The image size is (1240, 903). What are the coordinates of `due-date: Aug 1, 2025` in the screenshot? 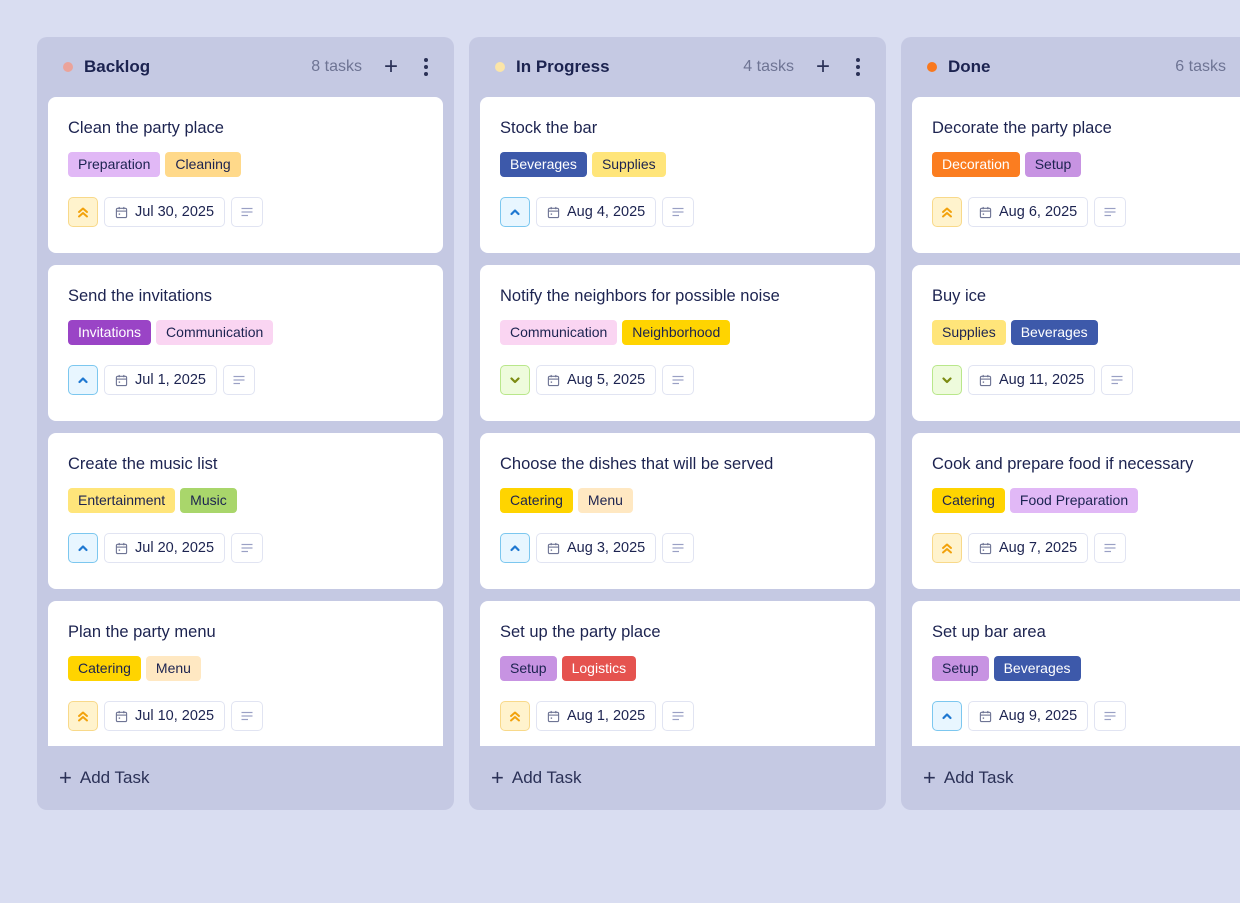 It's located at (596, 716).